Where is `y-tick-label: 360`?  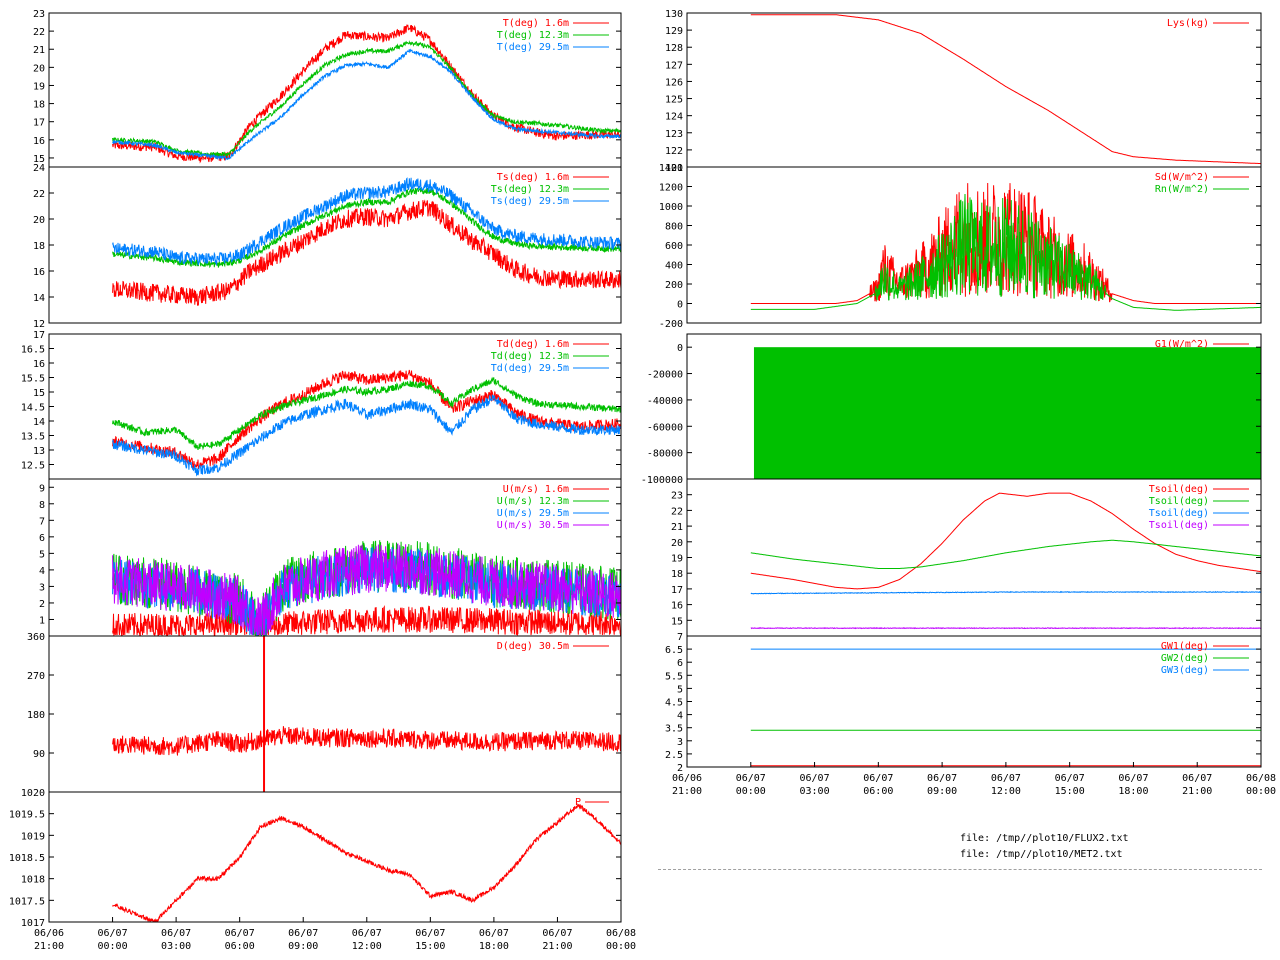 y-tick-label: 360 is located at coordinates (36, 637).